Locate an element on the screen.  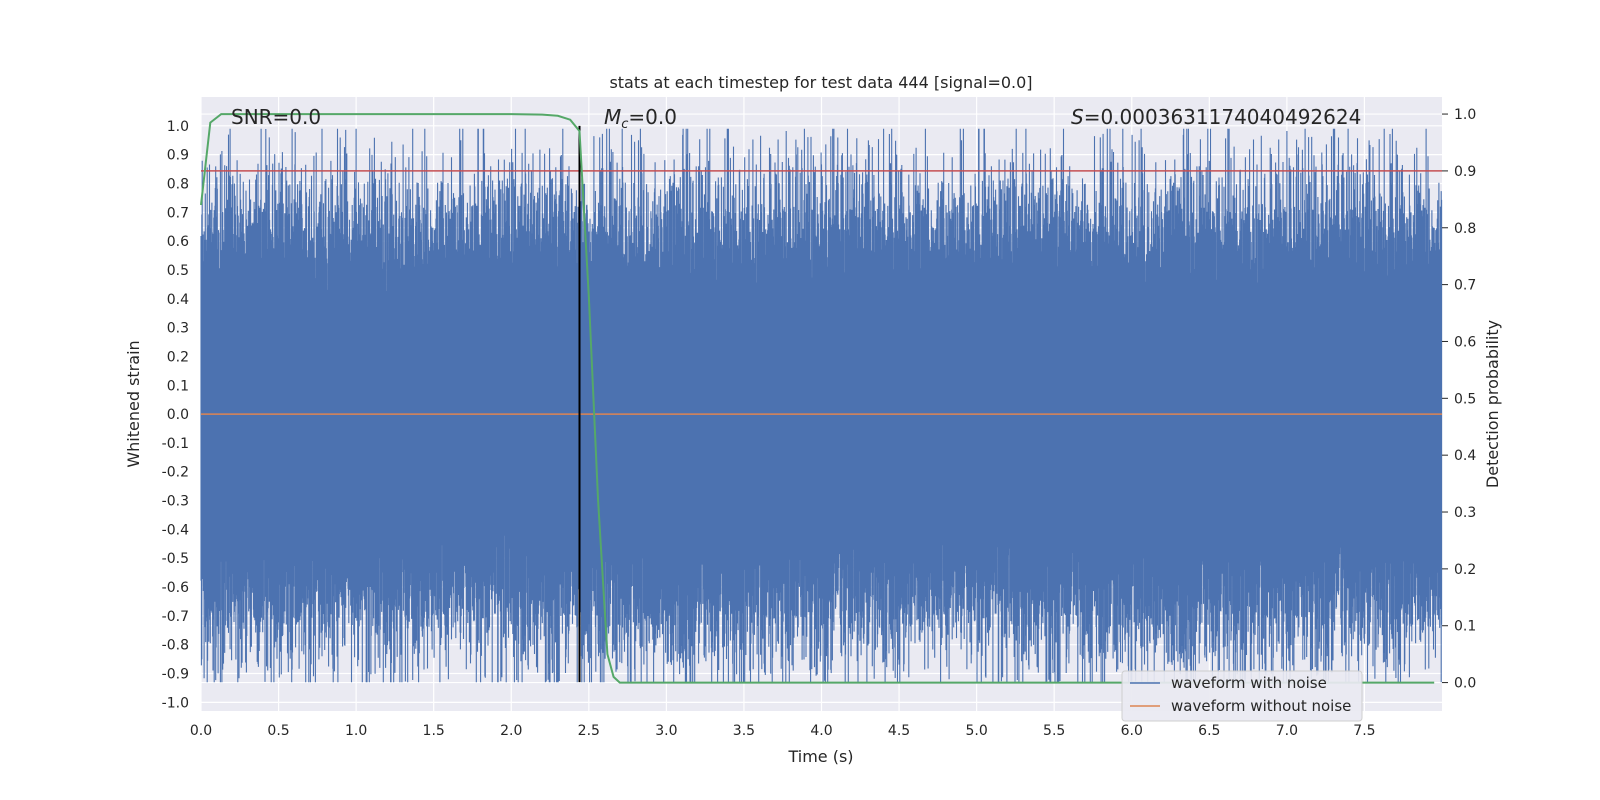
y-tick-label: 0.3 is located at coordinates (178, 329).